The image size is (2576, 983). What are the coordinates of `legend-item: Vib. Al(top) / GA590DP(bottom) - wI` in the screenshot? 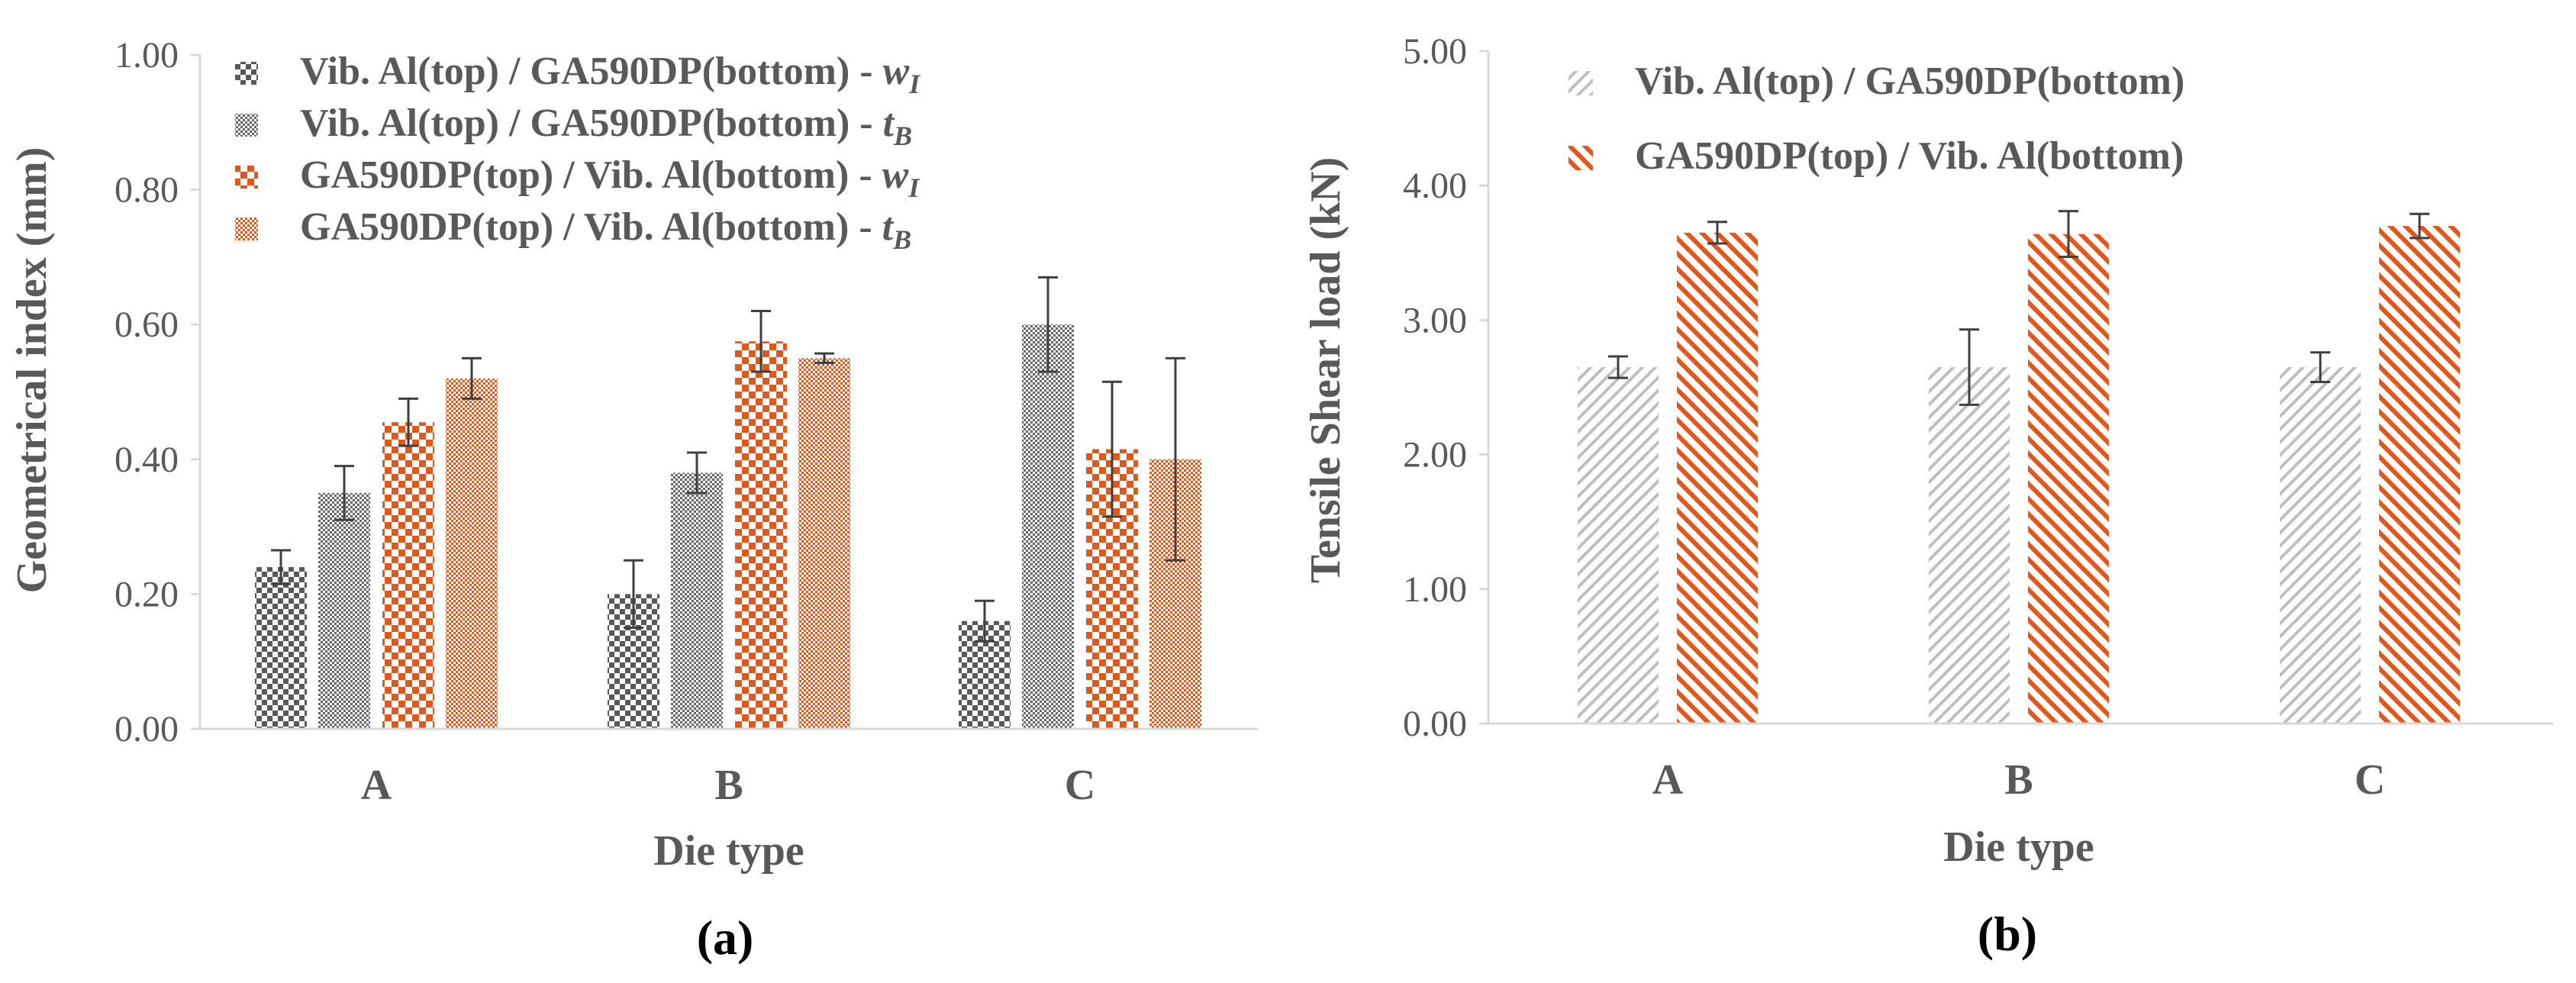 It's located at (578, 74).